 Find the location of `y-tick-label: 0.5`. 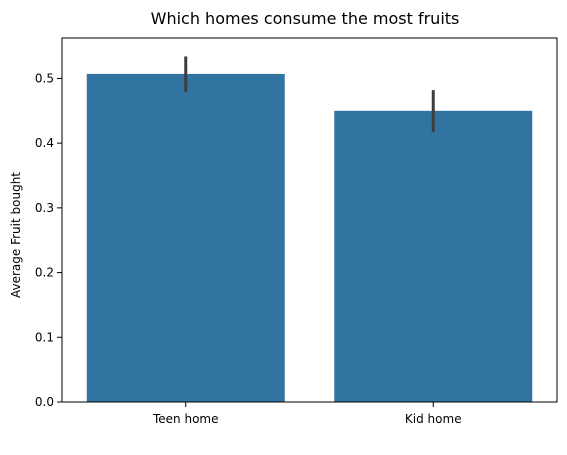

y-tick-label: 0.5 is located at coordinates (44, 78).